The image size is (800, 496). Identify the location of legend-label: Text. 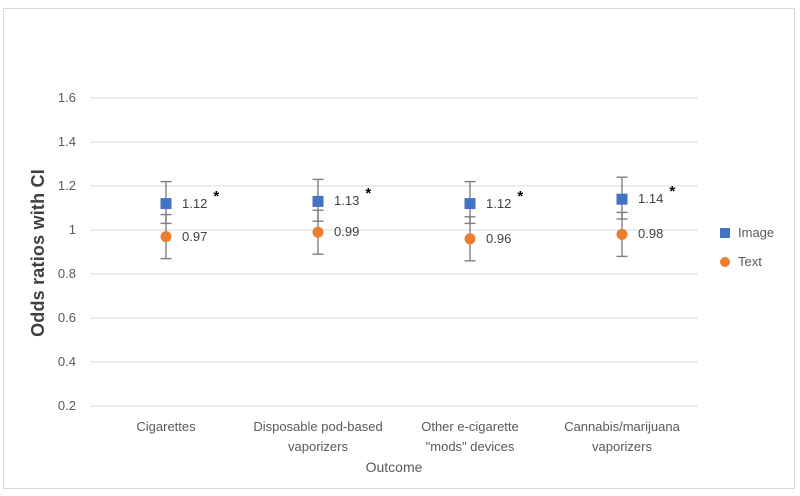
(750, 261).